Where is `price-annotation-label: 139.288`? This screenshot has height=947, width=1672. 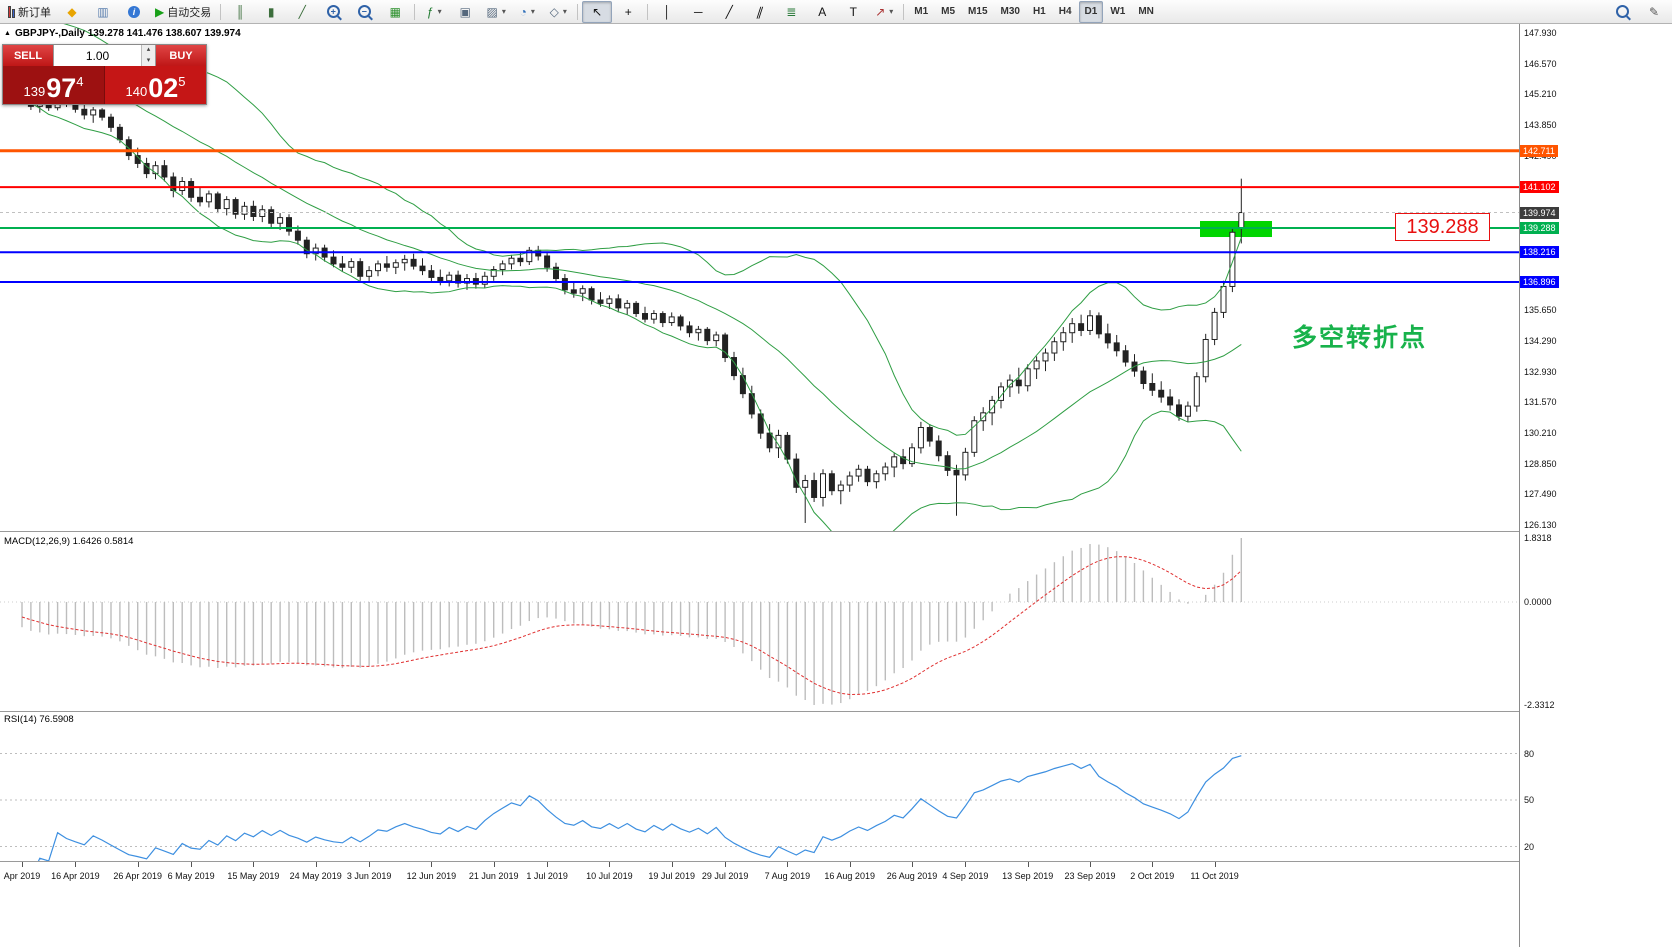 price-annotation-label: 139.288 is located at coordinates (1442, 227).